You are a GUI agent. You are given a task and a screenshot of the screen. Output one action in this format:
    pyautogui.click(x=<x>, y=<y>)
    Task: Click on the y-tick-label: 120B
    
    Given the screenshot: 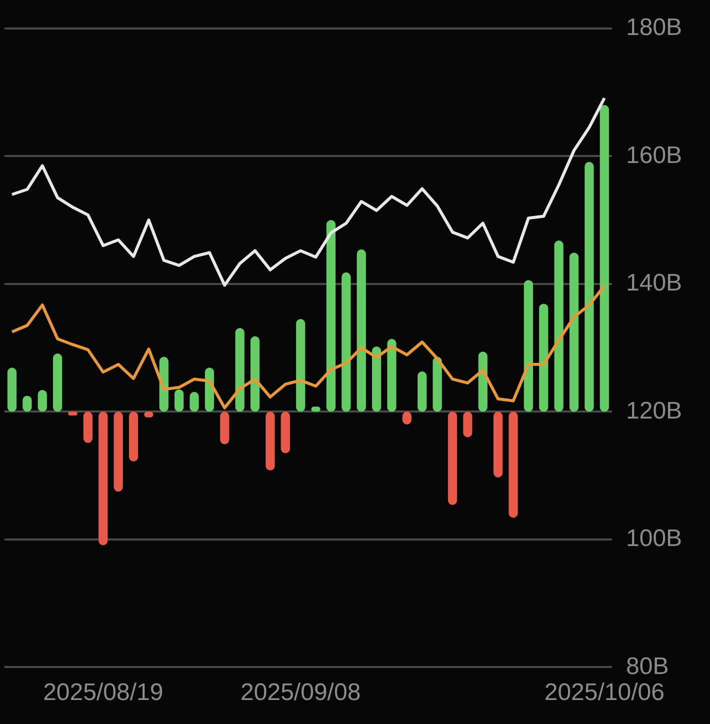 What is the action you would take?
    pyautogui.click(x=654, y=410)
    